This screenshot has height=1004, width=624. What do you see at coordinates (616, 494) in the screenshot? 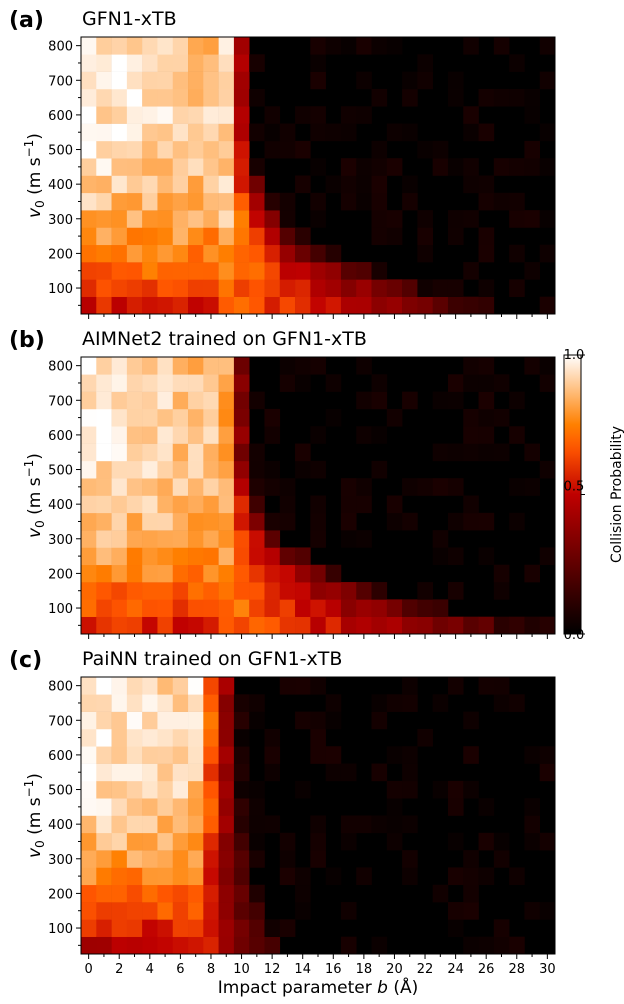
I see `colorbar-label: Collision Probability` at bounding box center [616, 494].